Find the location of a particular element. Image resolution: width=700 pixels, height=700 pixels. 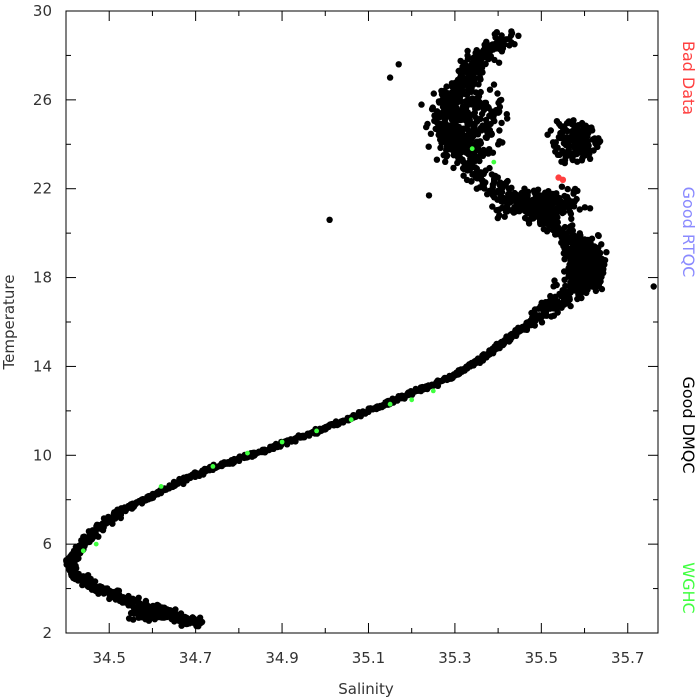

legend-entry: Bad Data is located at coordinates (688, 78).